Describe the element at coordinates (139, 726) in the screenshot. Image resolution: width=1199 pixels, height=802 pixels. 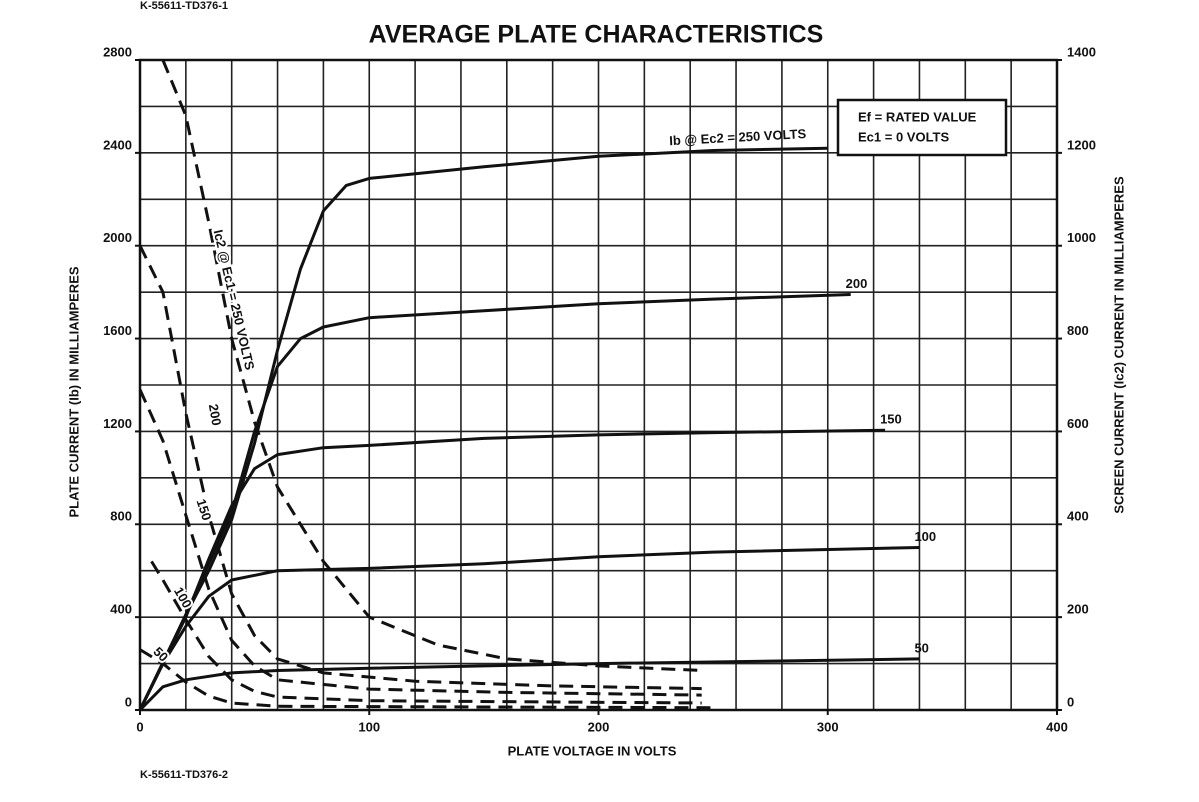
I see `x-tick-label: 0` at that location.